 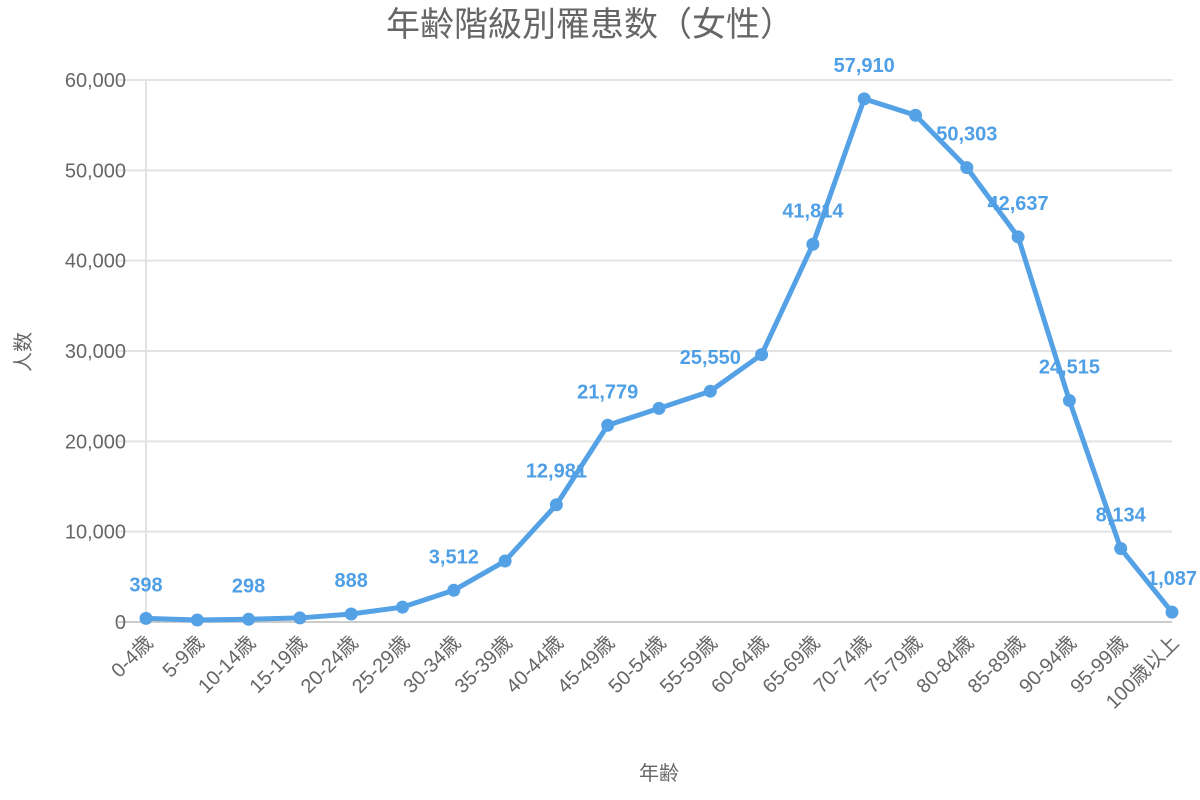 I want to click on y-tick-label: 50,000, so click(x=95, y=171).